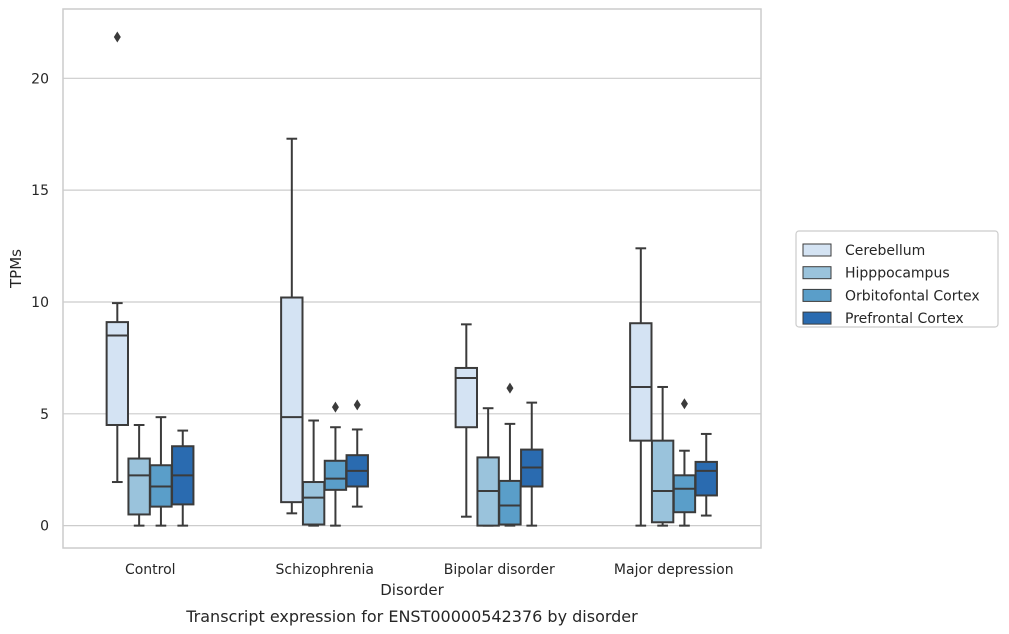 The height and width of the screenshot is (634, 1009). Describe the element at coordinates (912, 296) in the screenshot. I see `legend-label: Orbitofontal Cortex` at that location.